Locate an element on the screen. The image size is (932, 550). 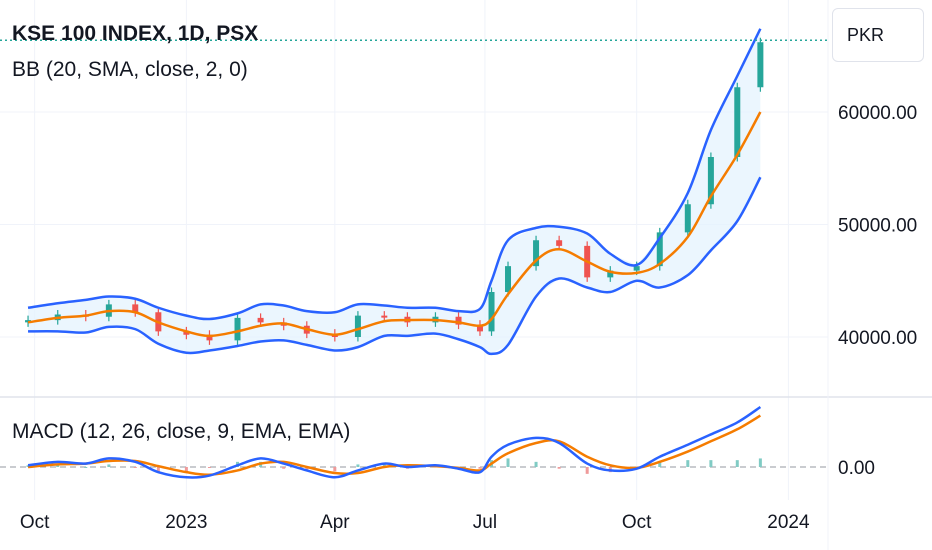
bollinger-legend: BB (20, SMA, close, 2, 0) is located at coordinates (130, 69).